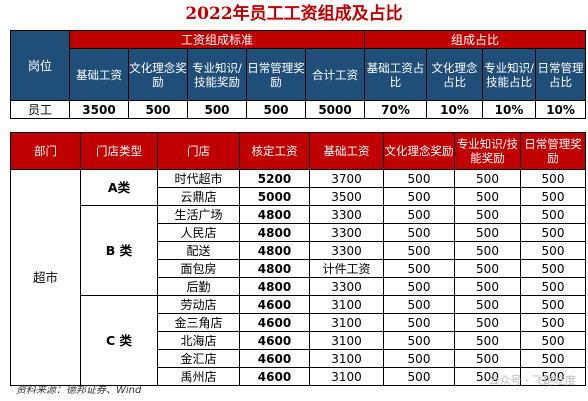  Describe the element at coordinates (198, 232) in the screenshot. I see `cell-store: 人民店` at that location.